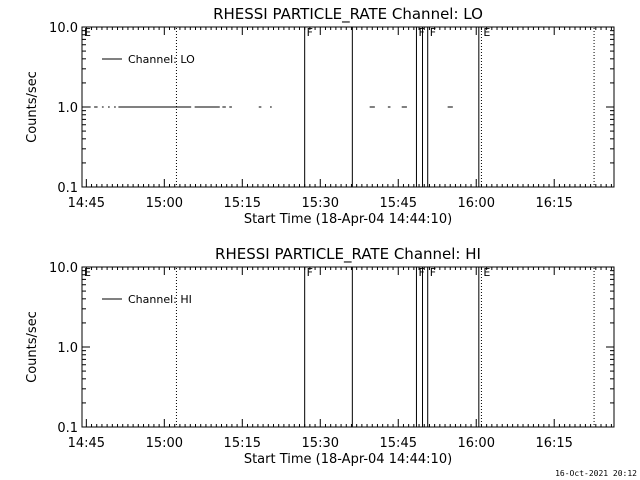  I want to click on chart-title: RHESSI PARTICLE_RATE Channel: LO, so click(348, 14).